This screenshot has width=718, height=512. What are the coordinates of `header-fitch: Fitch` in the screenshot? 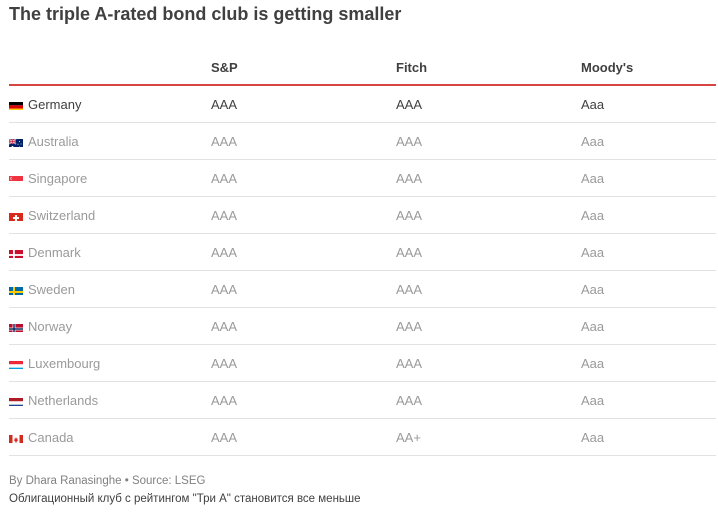 It's located at (412, 67).